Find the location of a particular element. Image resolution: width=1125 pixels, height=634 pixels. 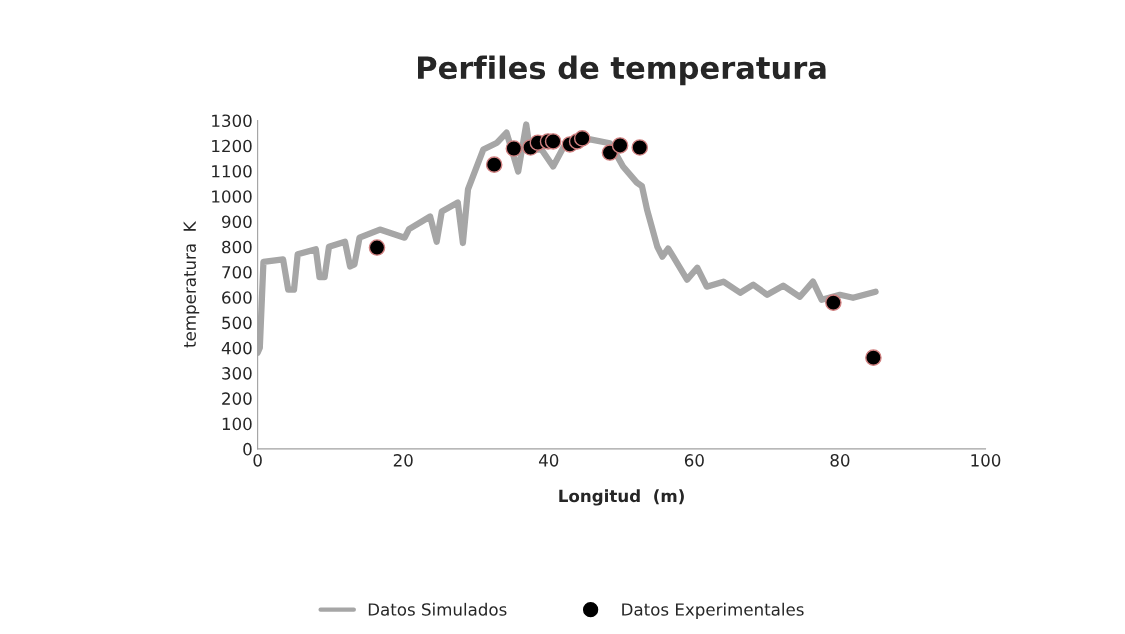

y-tick-label: 1200 is located at coordinates (232, 146).